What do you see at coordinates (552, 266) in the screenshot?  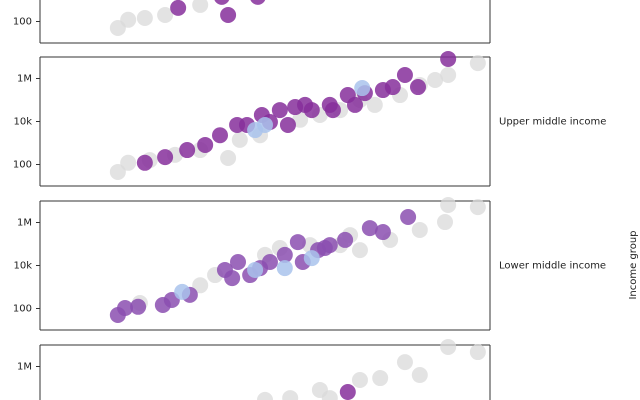 I see `facet-label: Lower middle income` at bounding box center [552, 266].